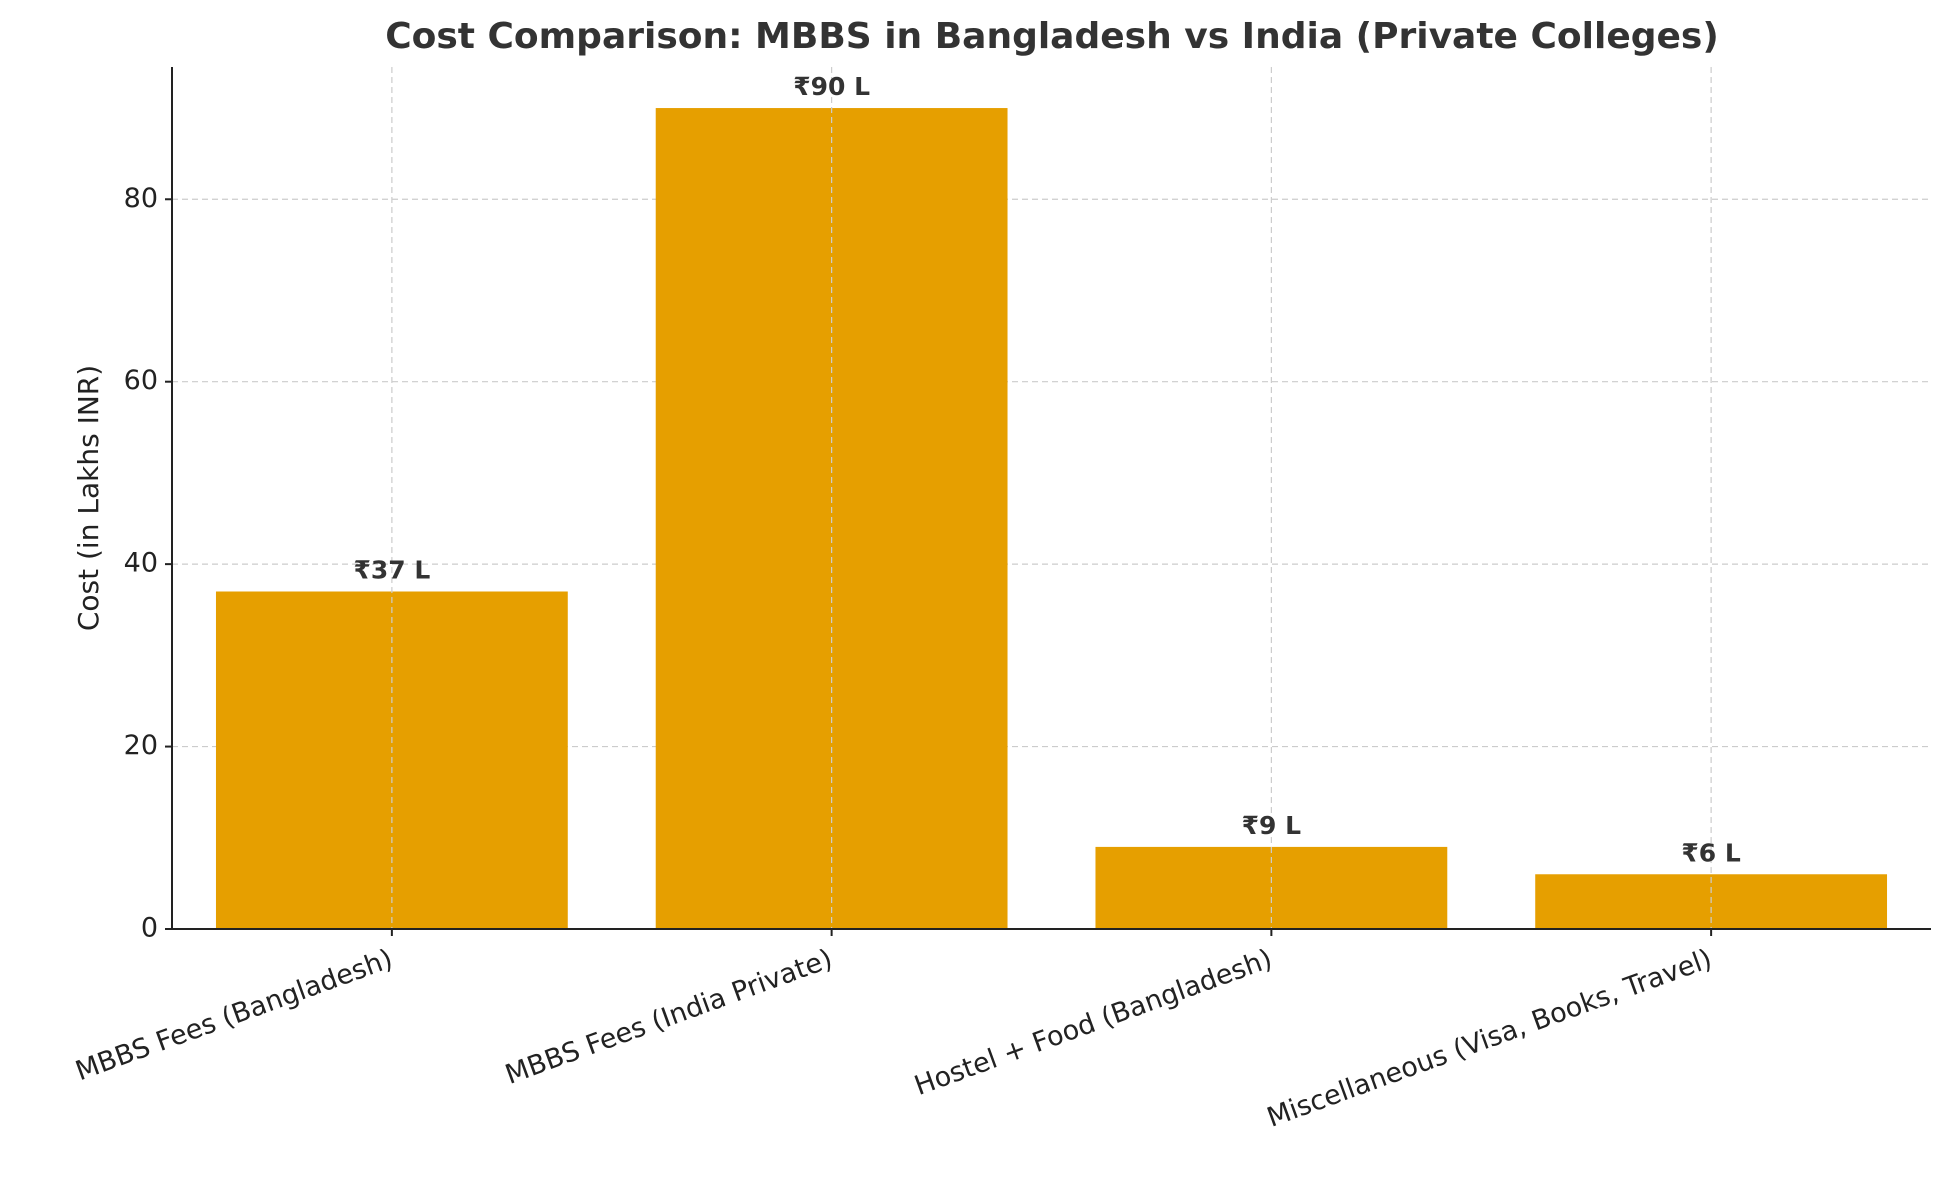 This screenshot has height=1180, width=1950. What do you see at coordinates (141, 745) in the screenshot?
I see `y-tick-label: 20` at bounding box center [141, 745].